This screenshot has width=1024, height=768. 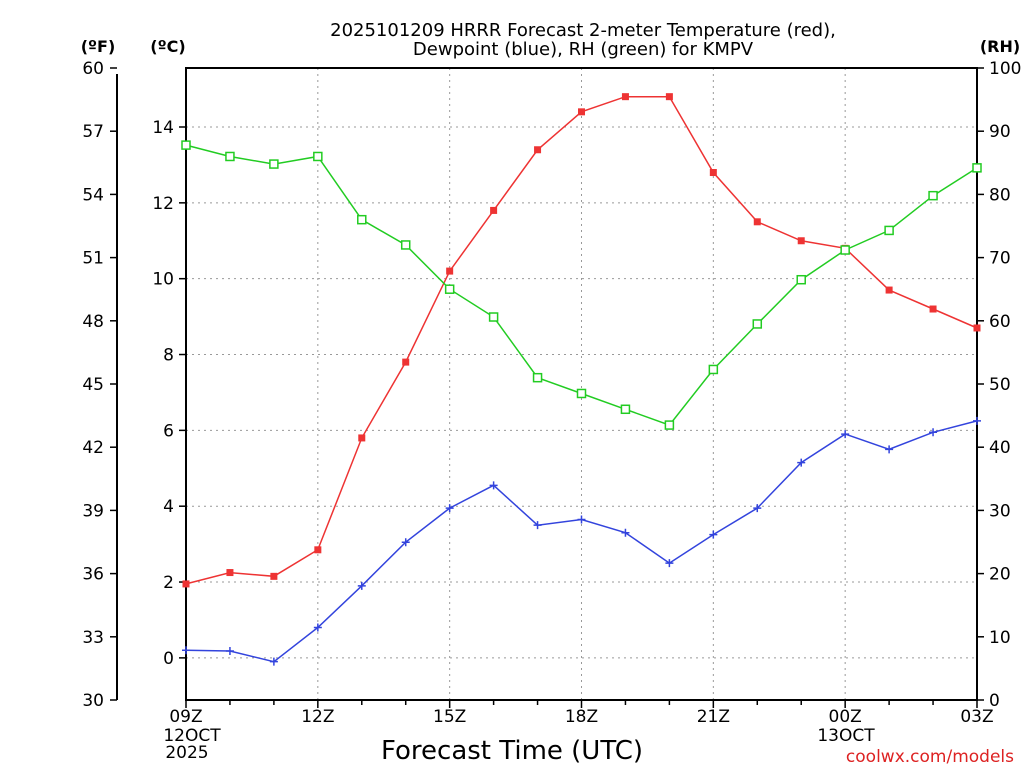 I want to click on time-tick-label: 12Z, so click(x=317, y=717).